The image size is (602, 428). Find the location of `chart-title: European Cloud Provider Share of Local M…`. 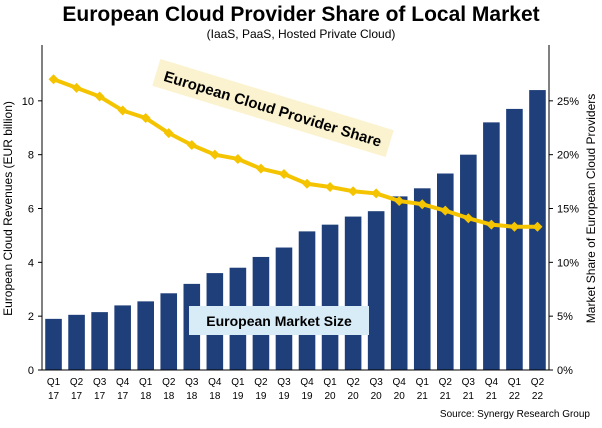

chart-title: European Cloud Provider Share of Local M… is located at coordinates (301, 14).